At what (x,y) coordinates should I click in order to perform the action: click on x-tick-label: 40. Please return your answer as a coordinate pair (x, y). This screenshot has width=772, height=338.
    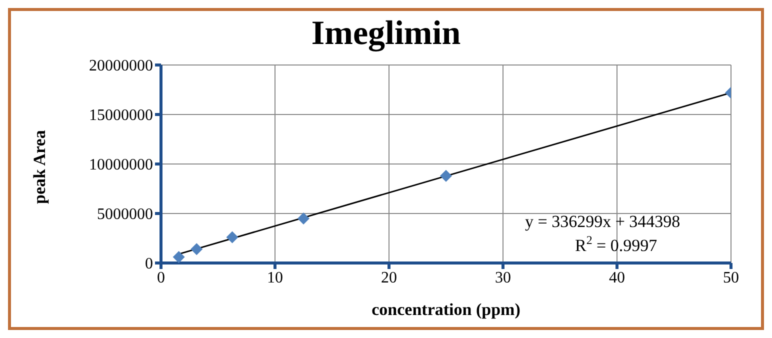
    Looking at the image, I should click on (617, 277).